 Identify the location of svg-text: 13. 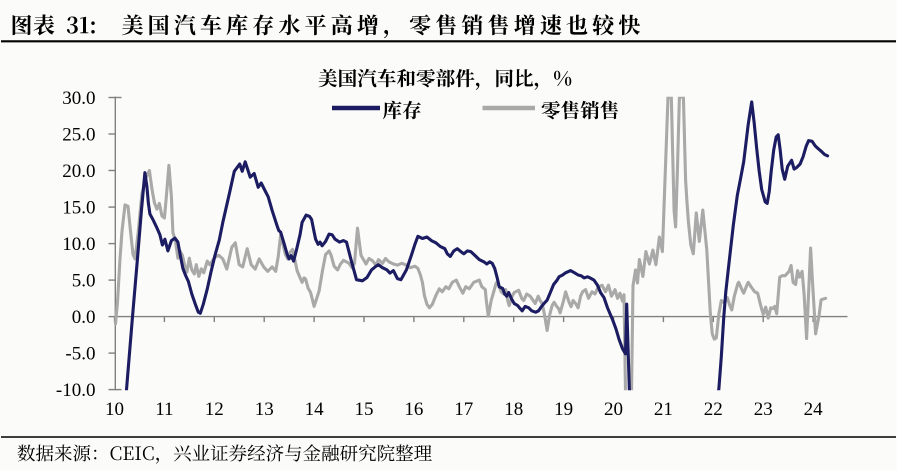
(264, 409).